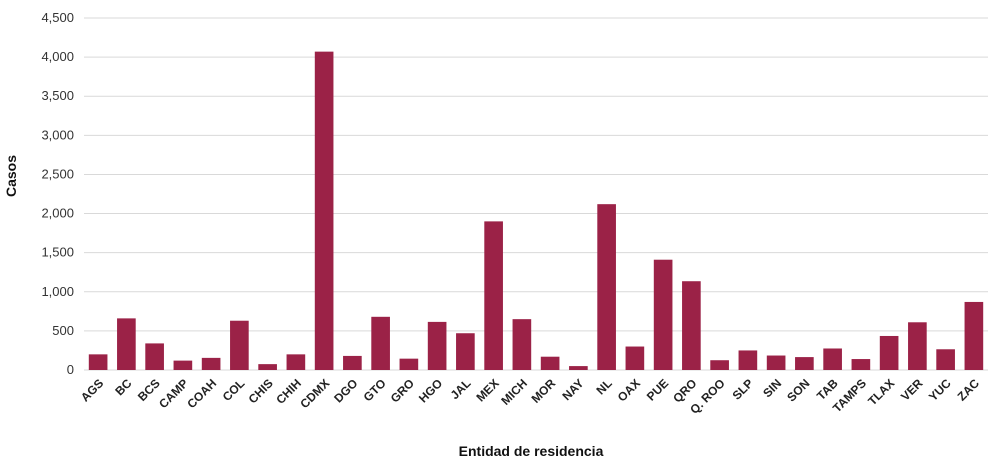  I want to click on x-tick-label: NAY, so click(572, 389).